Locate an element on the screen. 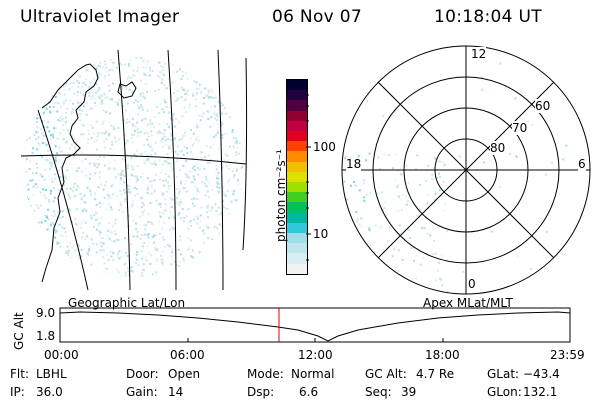  time-label: 10:18:04 UT is located at coordinates (488, 17).